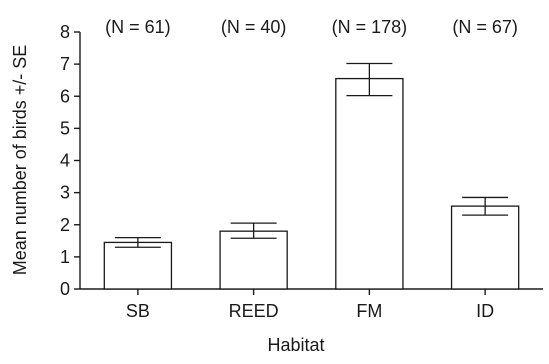 The image size is (549, 364). Describe the element at coordinates (485, 27) in the screenshot. I see `sample-size-label: (N = 67)` at that location.